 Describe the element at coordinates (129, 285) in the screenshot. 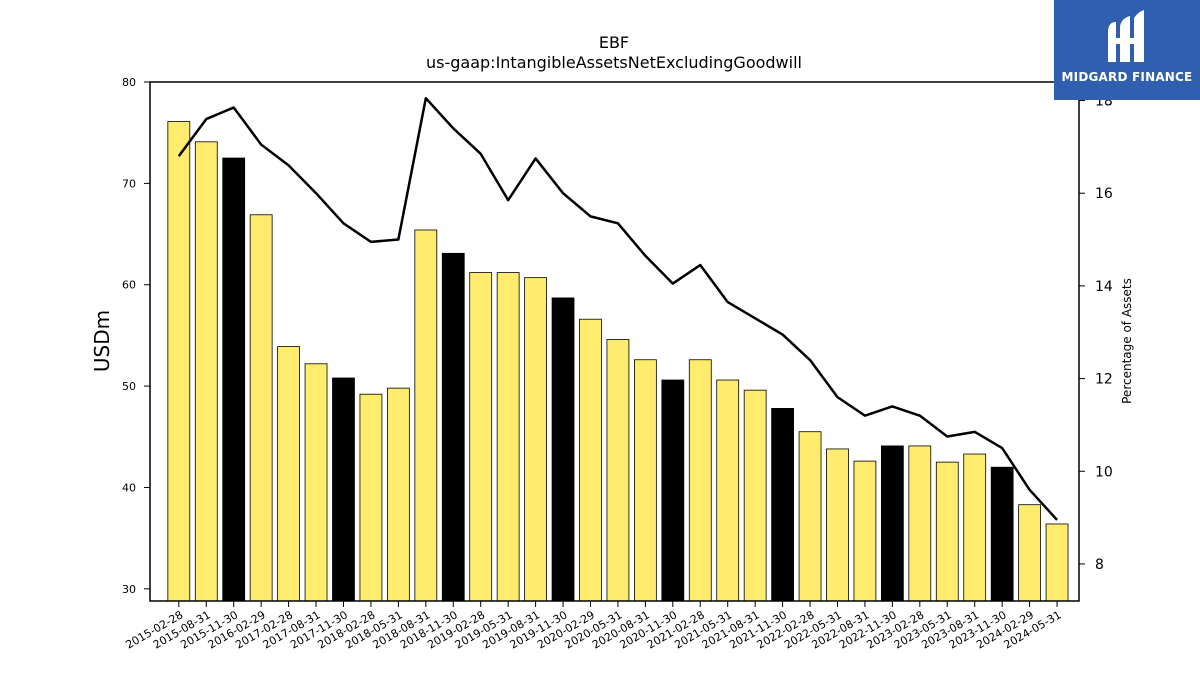

I see `y-tick-label: 60` at that location.